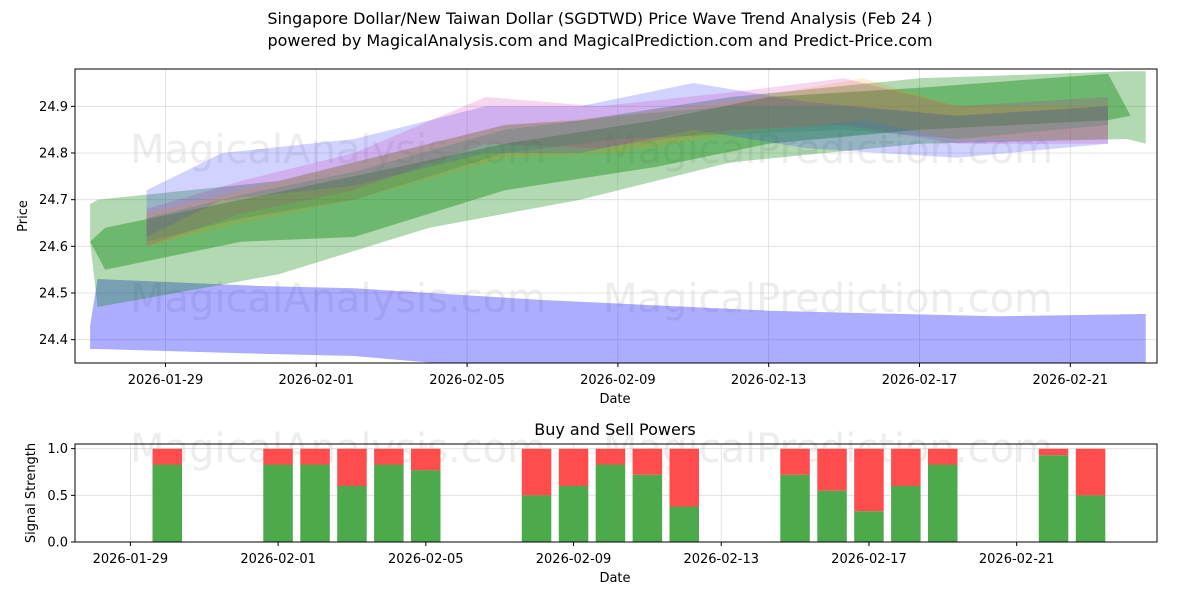  What do you see at coordinates (53, 340) in the screenshot?
I see `y-tick-label: 24.4` at bounding box center [53, 340].